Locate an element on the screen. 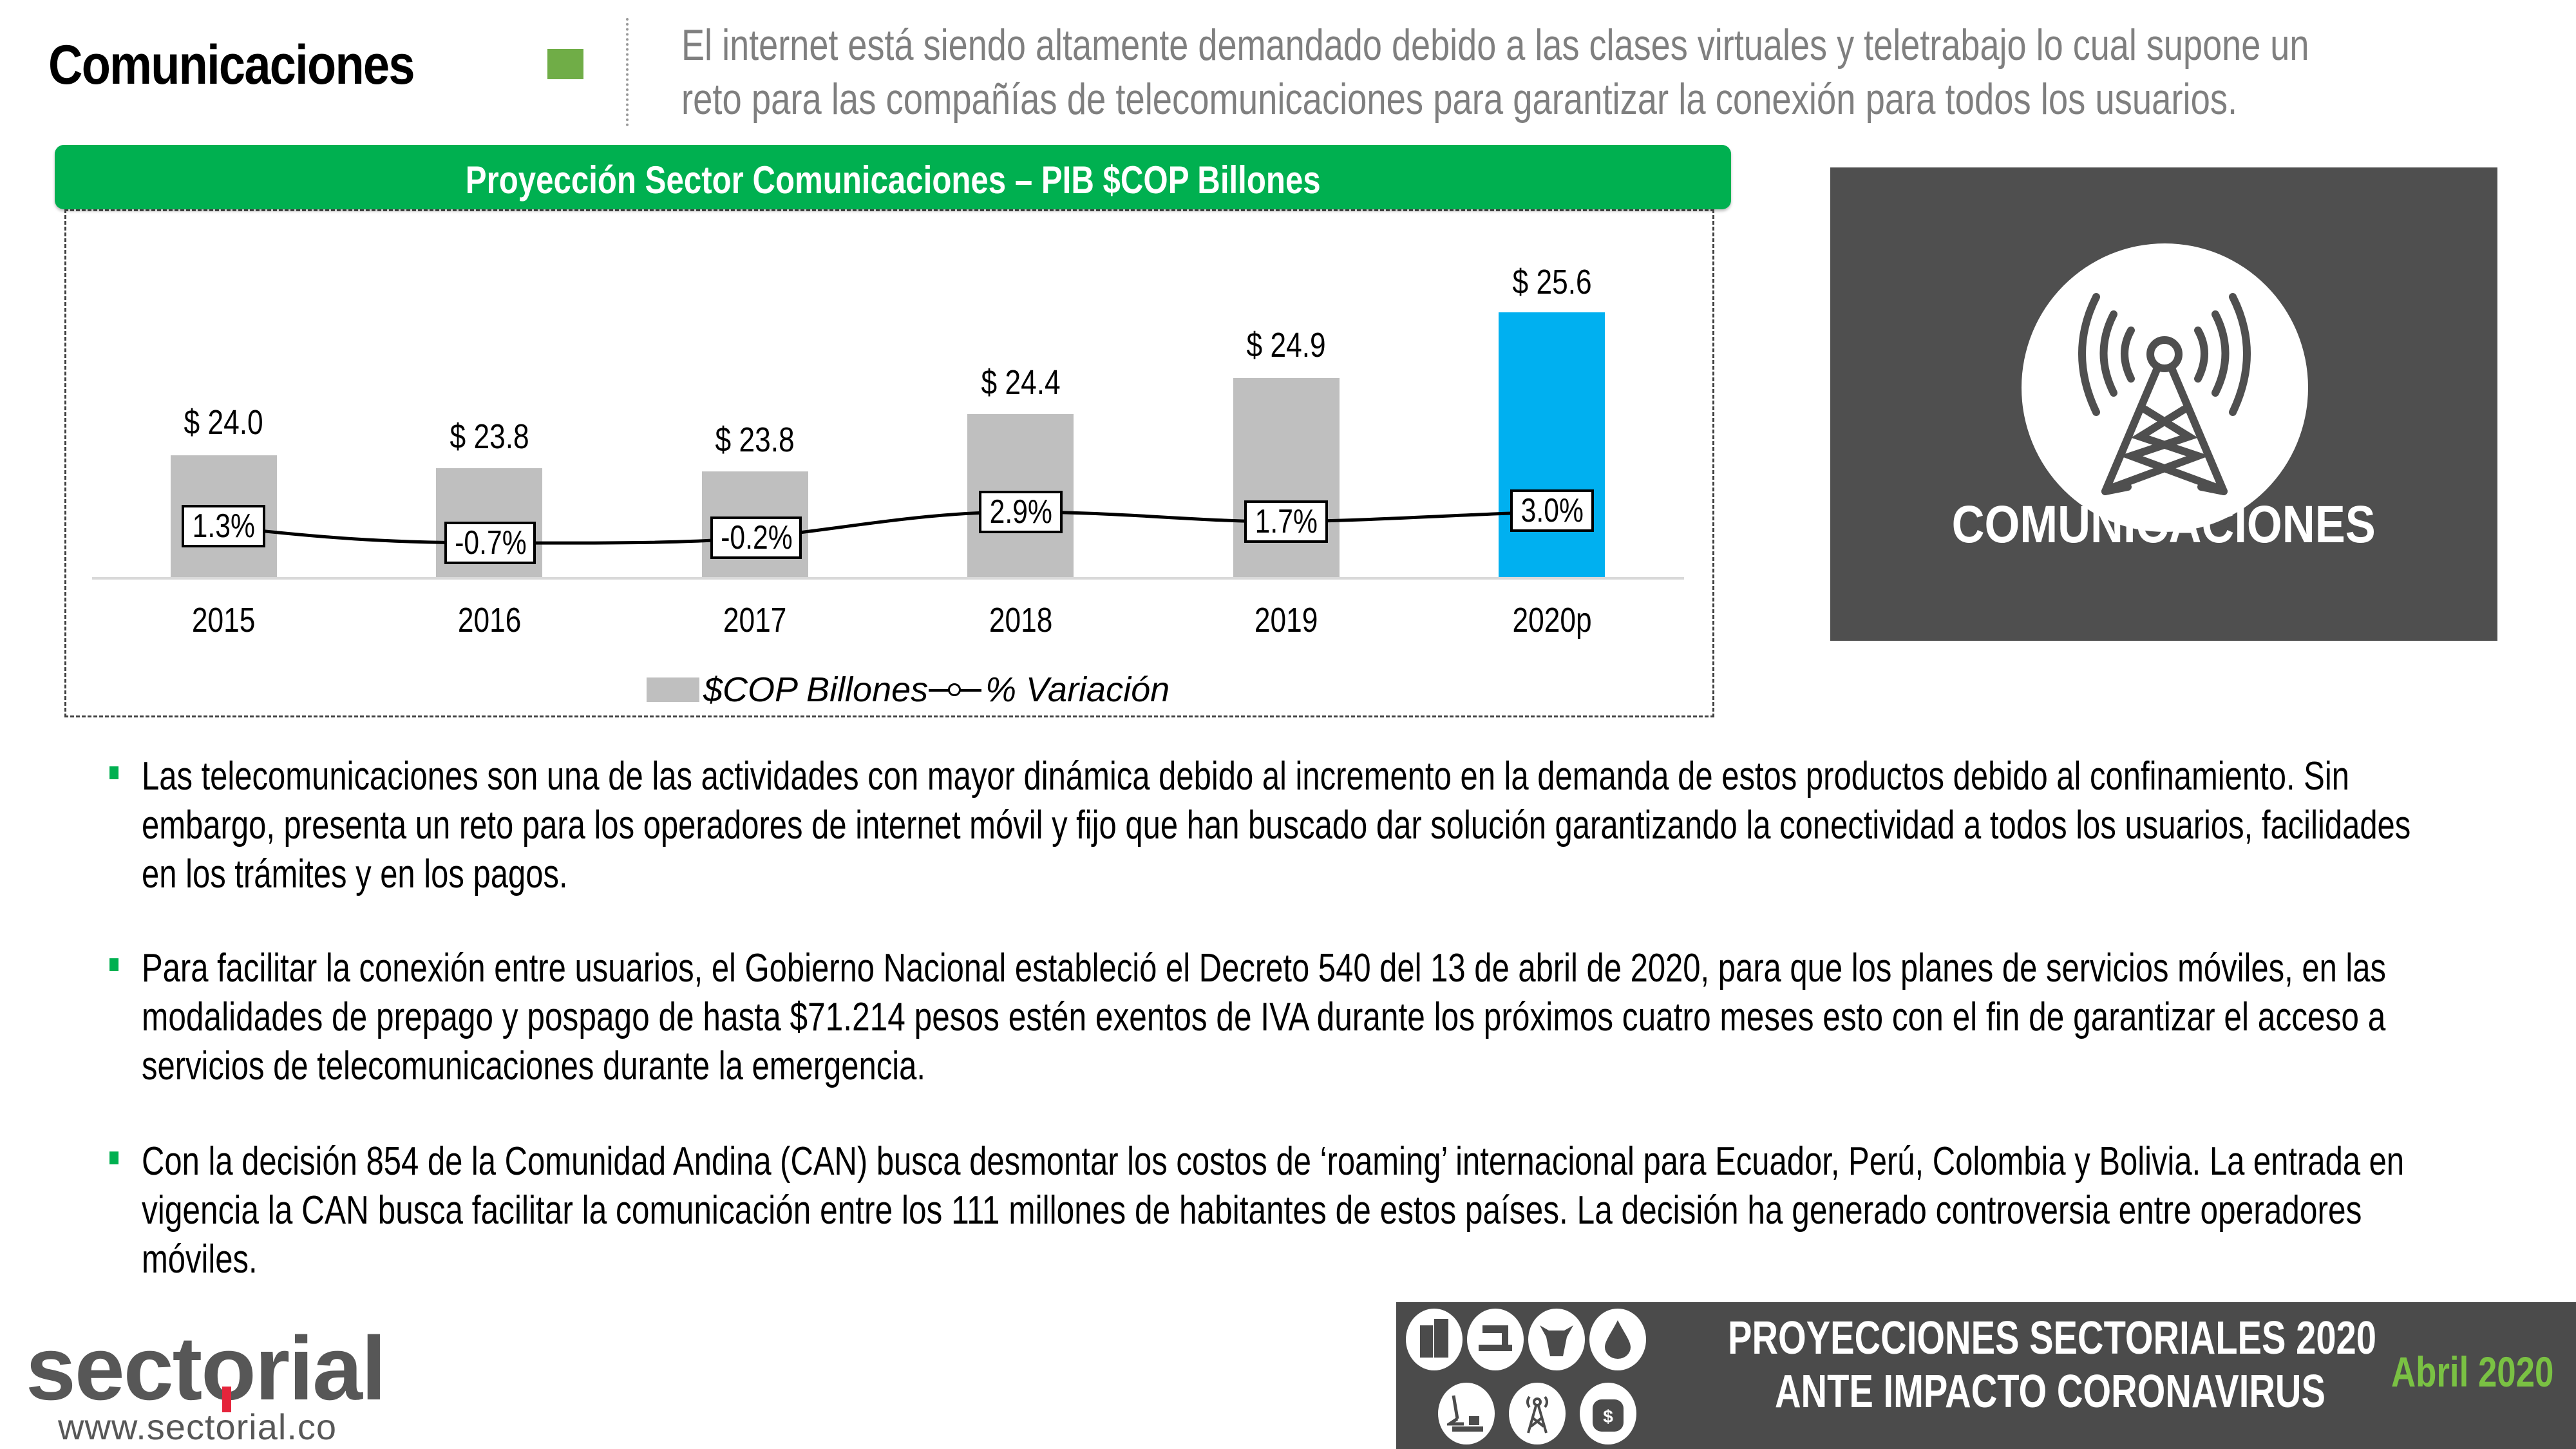 This screenshot has width=2576, height=1449. x-axis is located at coordinates (888, 578).